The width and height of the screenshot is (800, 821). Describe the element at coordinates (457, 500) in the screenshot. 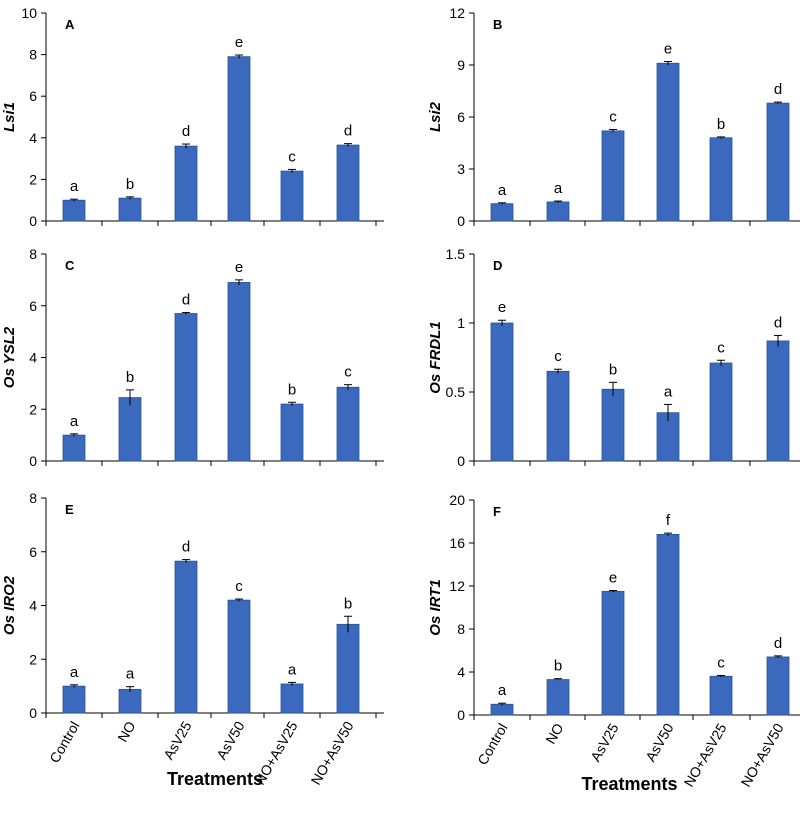

I see `y-tick-label: 20` at that location.